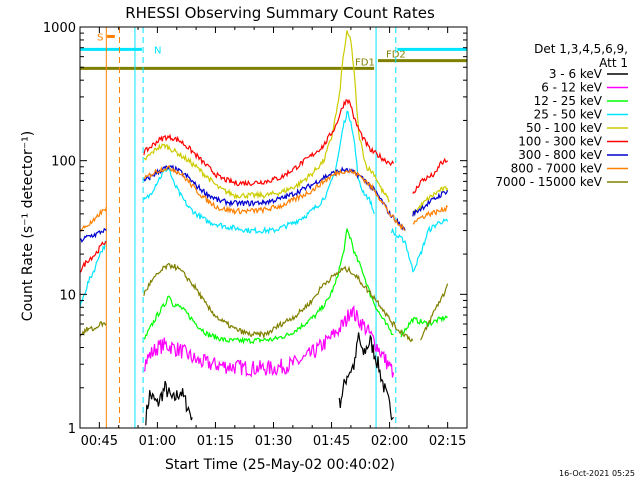 This screenshot has width=640, height=480. What do you see at coordinates (548, 182) in the screenshot?
I see `legend-label-8: 7000 - 15000 keV` at bounding box center [548, 182].